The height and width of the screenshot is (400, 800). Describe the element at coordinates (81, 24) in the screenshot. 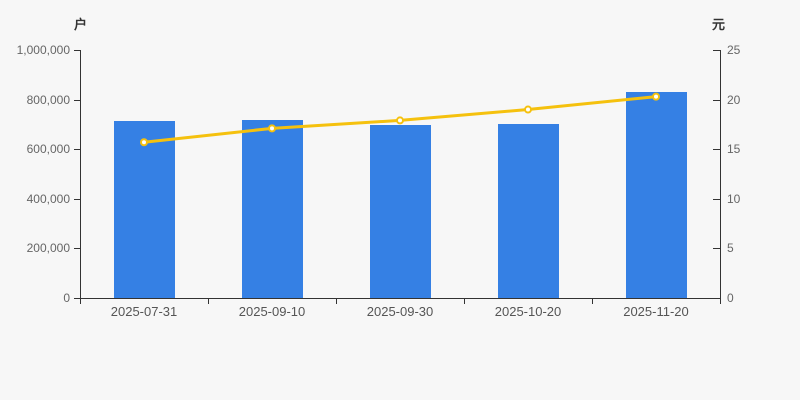

I see `left-axis-unit-label: 户` at that location.